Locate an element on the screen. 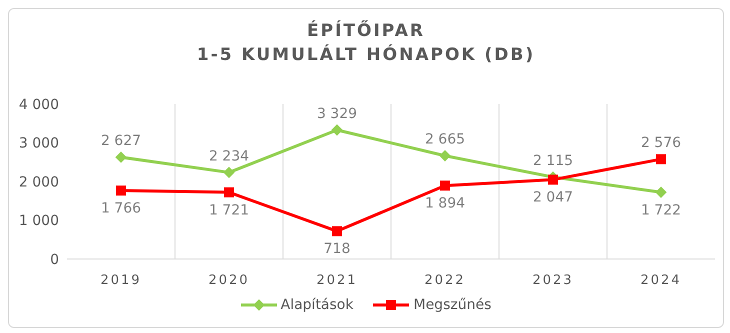 Image resolution: width=730 pixels, height=333 pixels. y-tick-label: 2 000 is located at coordinates (38, 182).